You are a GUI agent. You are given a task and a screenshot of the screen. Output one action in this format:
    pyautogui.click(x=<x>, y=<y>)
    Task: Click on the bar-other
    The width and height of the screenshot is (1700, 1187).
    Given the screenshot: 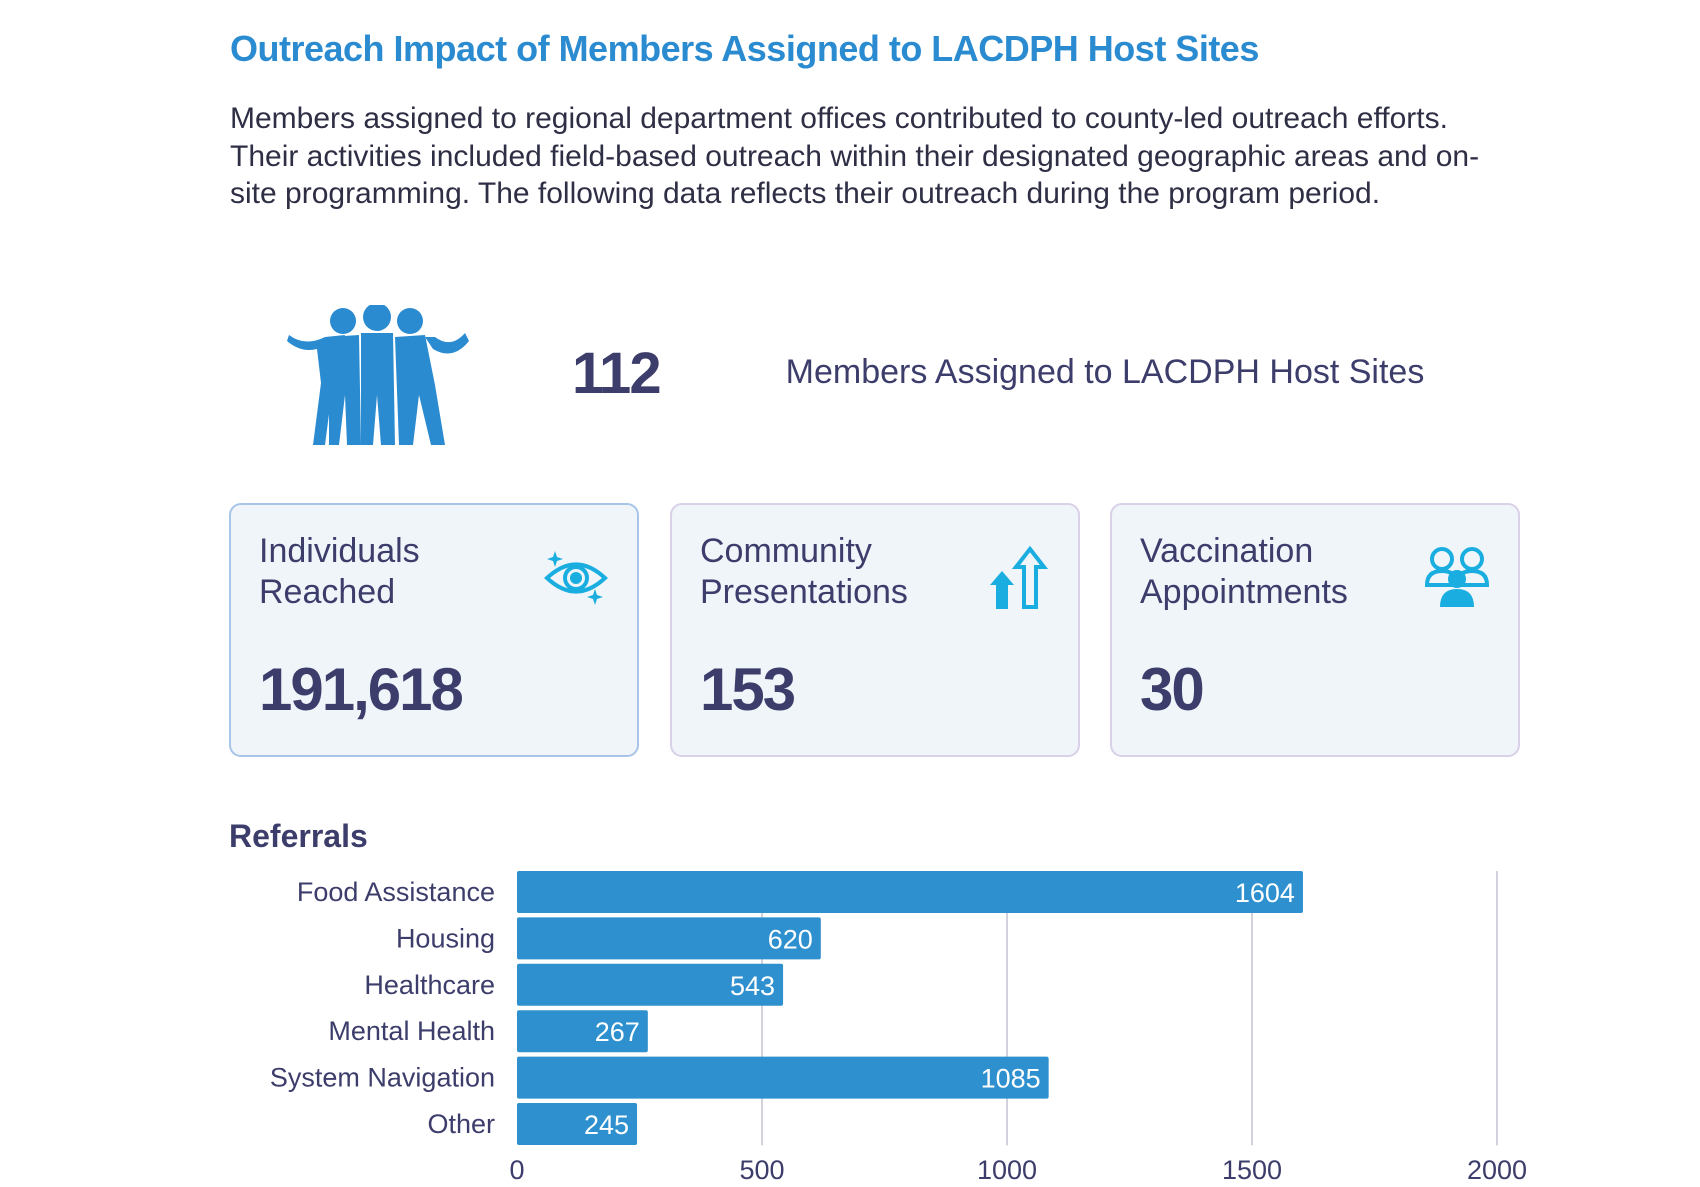 What is the action you would take?
    pyautogui.click(x=577, y=1124)
    